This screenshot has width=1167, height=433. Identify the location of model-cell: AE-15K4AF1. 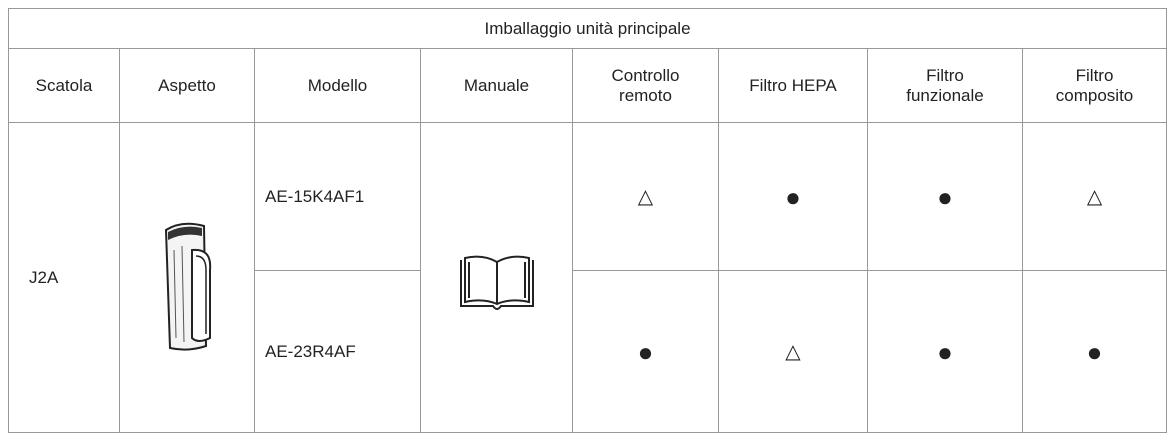
(337, 196).